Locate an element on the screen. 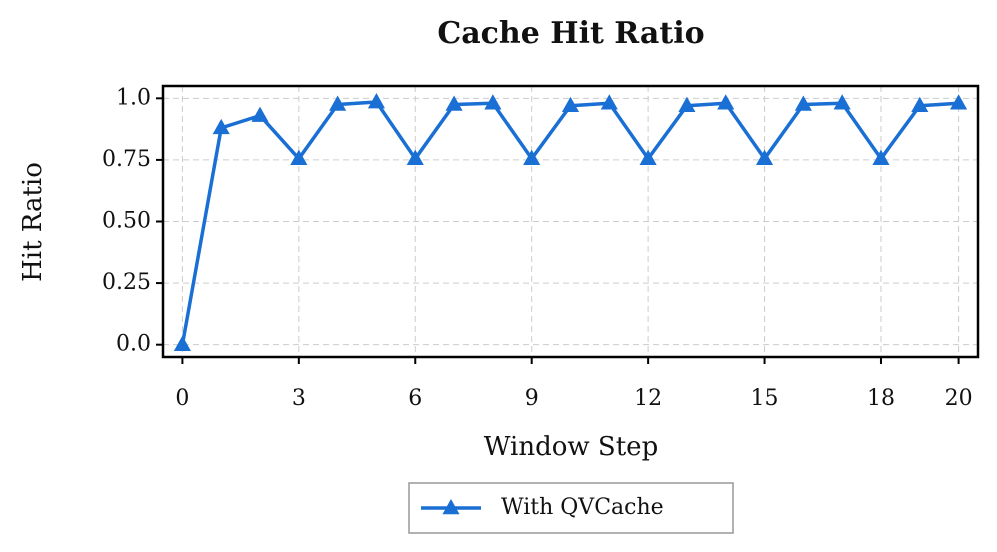  y-tick-label: 0.75 is located at coordinates (126, 159).